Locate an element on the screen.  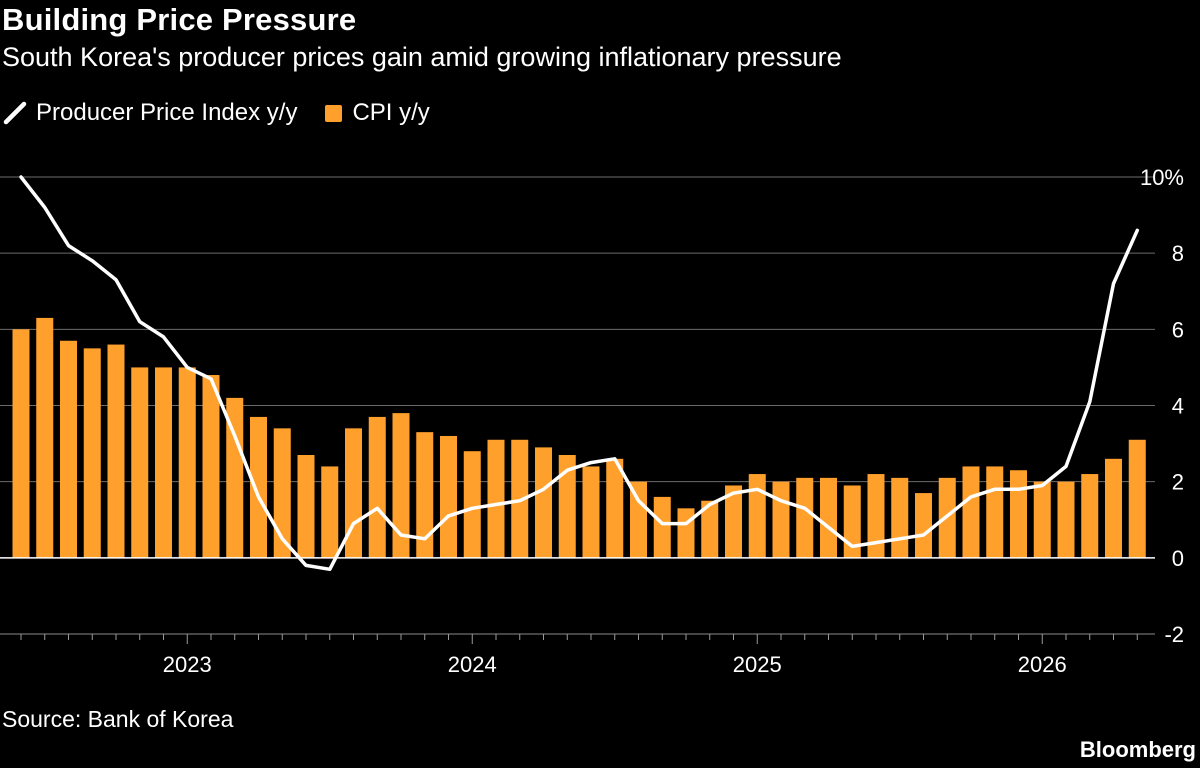
x-tick-label: 2025 is located at coordinates (757, 664).